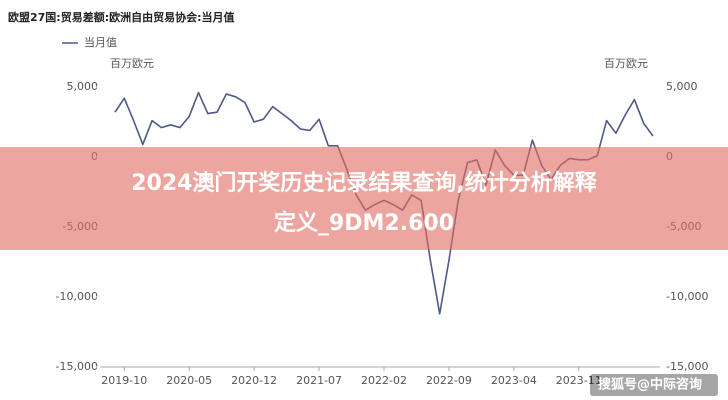 The height and width of the screenshot is (400, 728). What do you see at coordinates (132, 63) in the screenshot?
I see `y-unit-left: 百万欧元` at bounding box center [132, 63].